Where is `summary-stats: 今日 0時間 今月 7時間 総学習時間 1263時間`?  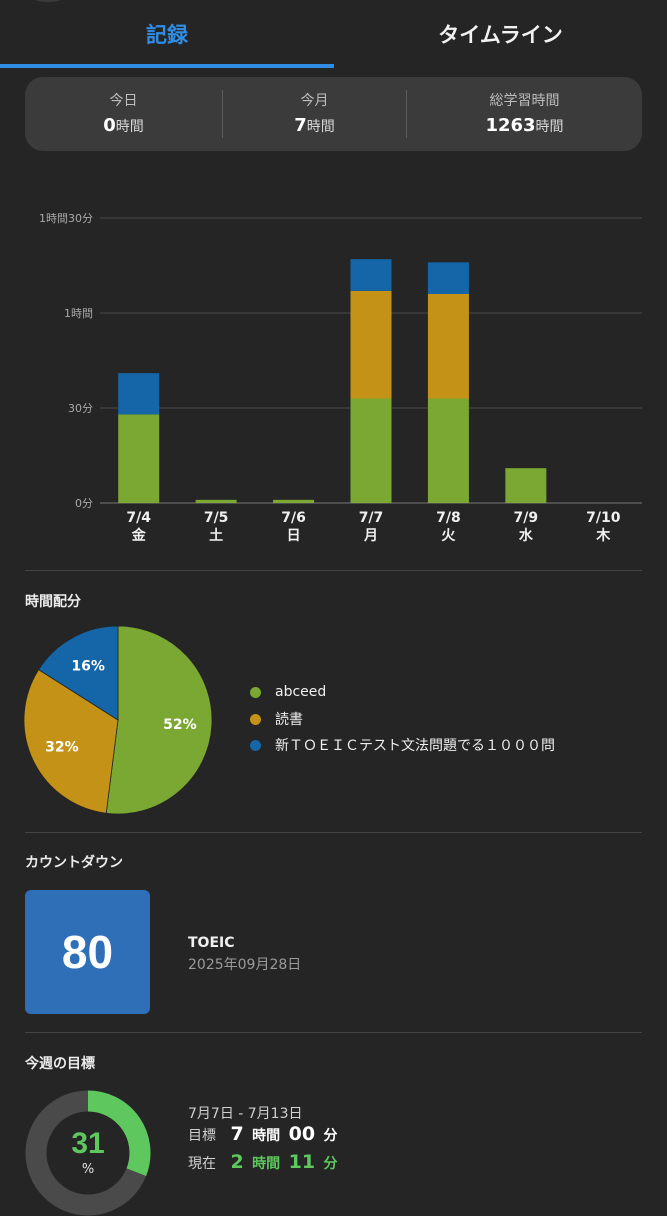
summary-stats: 今日 0時間 今月 7時間 総学習時間 1263時間 is located at coordinates (333, 114).